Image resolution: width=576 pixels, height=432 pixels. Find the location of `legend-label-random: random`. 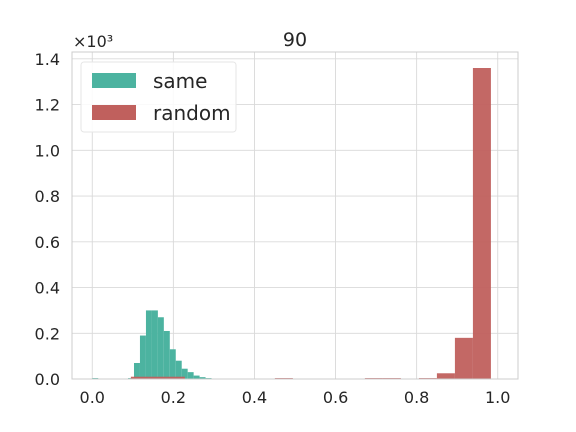

legend-label-random: random is located at coordinates (192, 113).